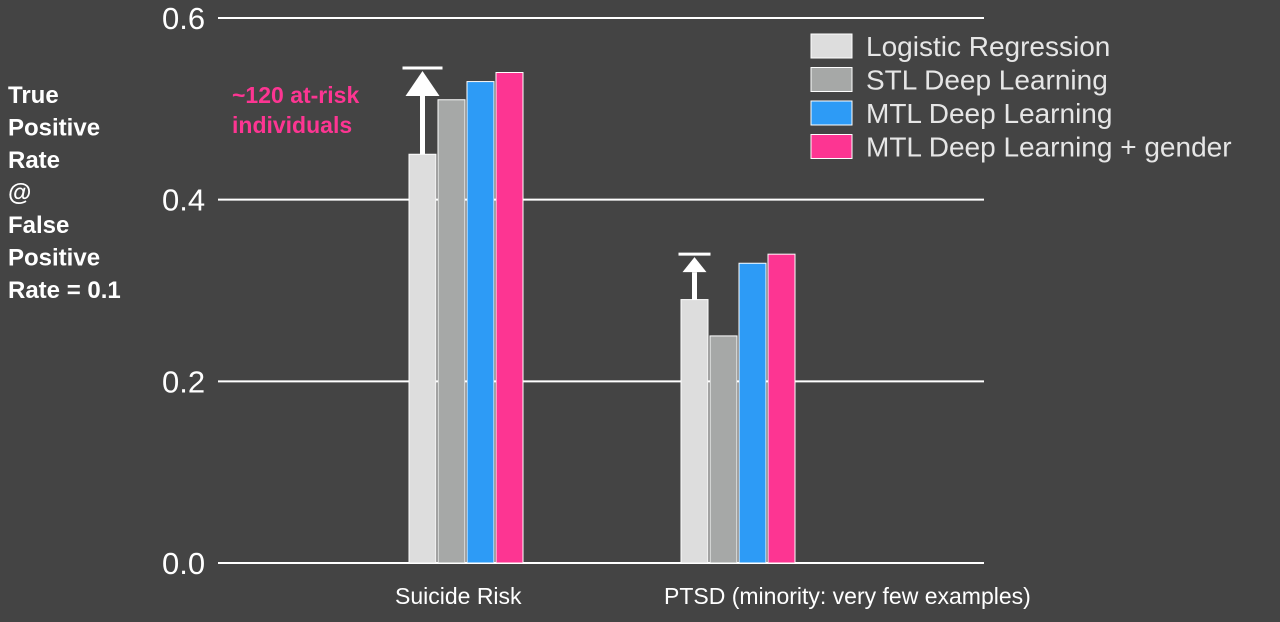  What do you see at coordinates (847, 596) in the screenshot?
I see `category-label: PTSD (minority: very few examples)` at bounding box center [847, 596].